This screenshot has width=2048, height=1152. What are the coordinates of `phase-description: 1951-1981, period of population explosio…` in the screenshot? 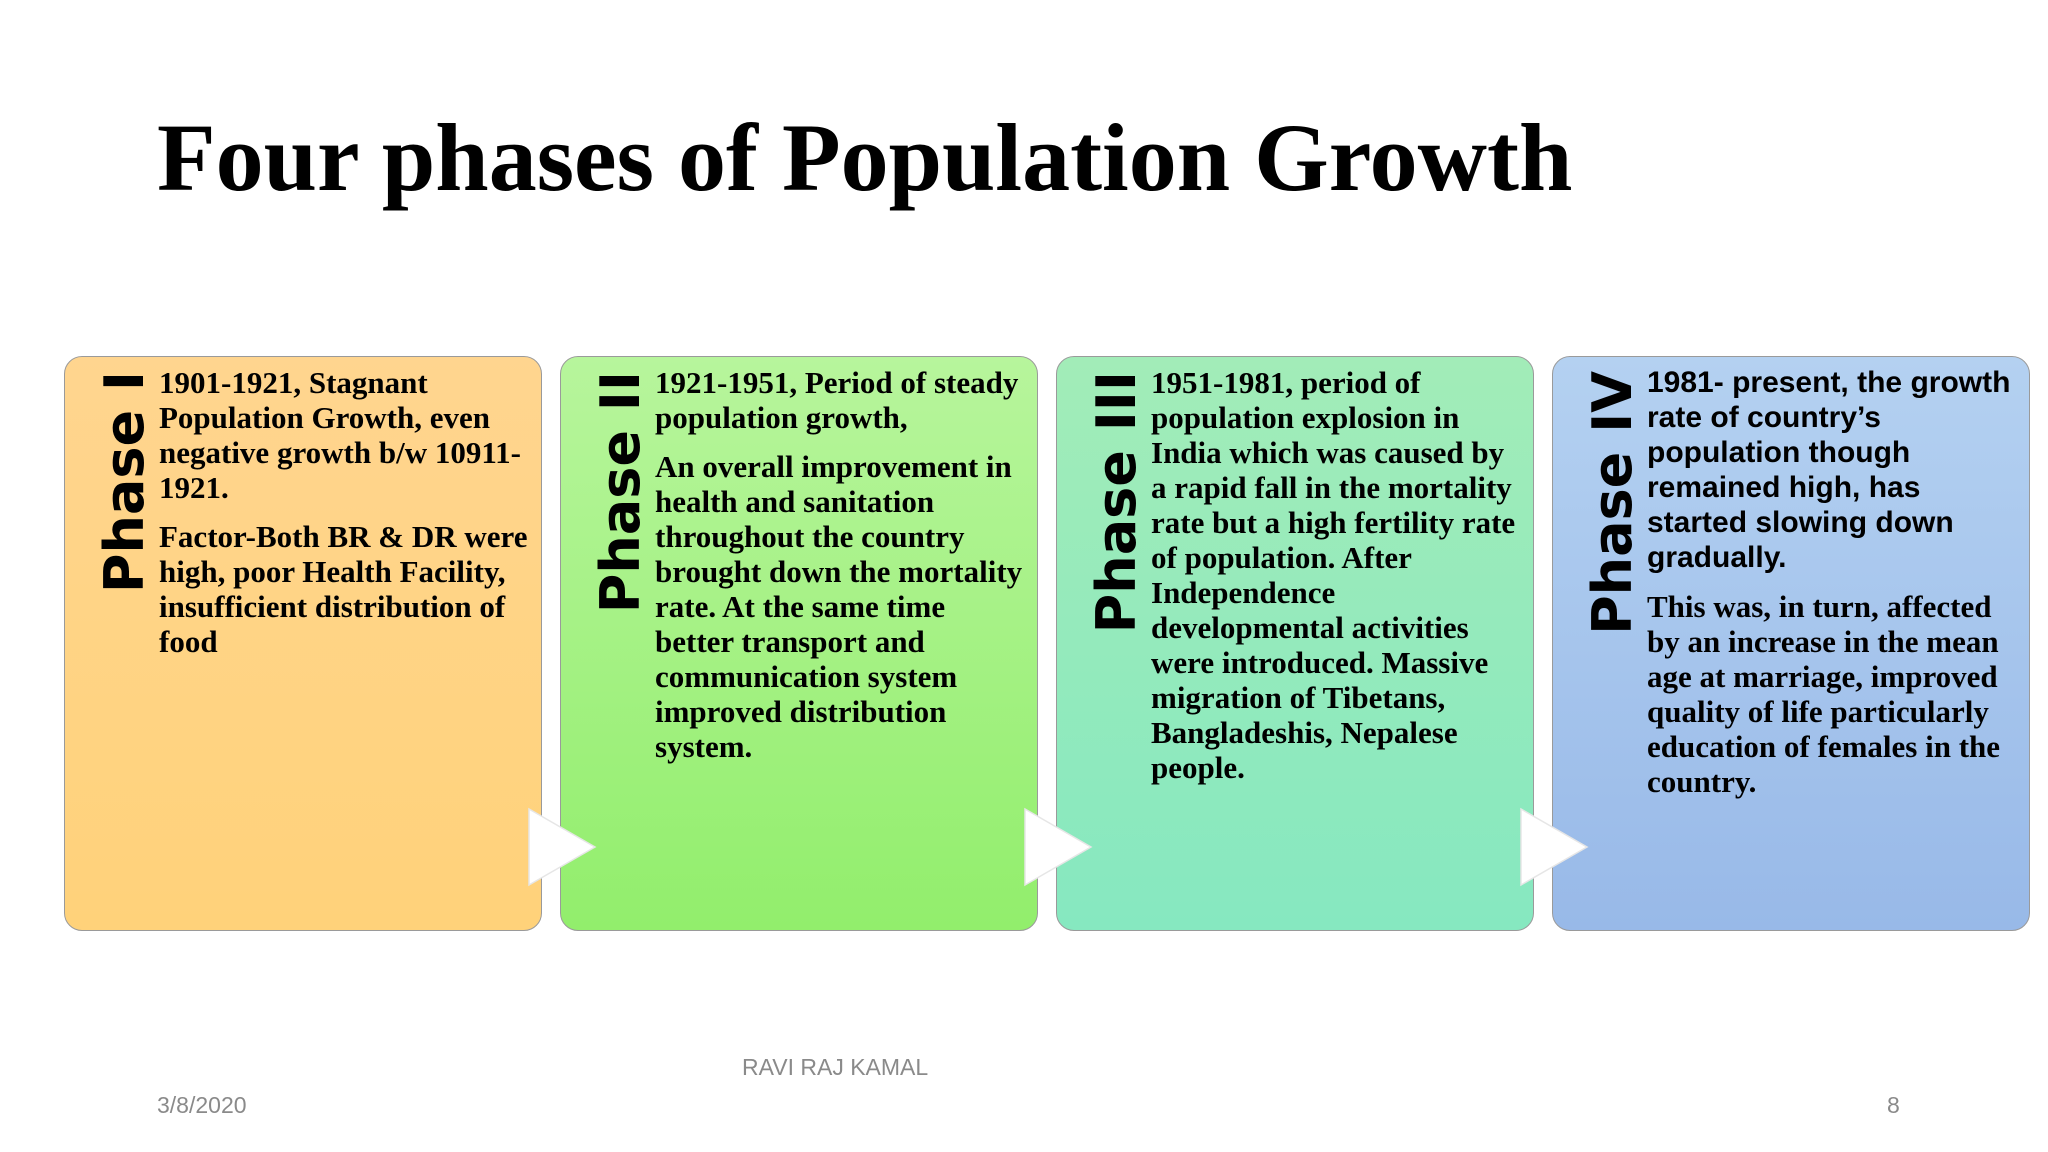 It's located at (1337, 582).